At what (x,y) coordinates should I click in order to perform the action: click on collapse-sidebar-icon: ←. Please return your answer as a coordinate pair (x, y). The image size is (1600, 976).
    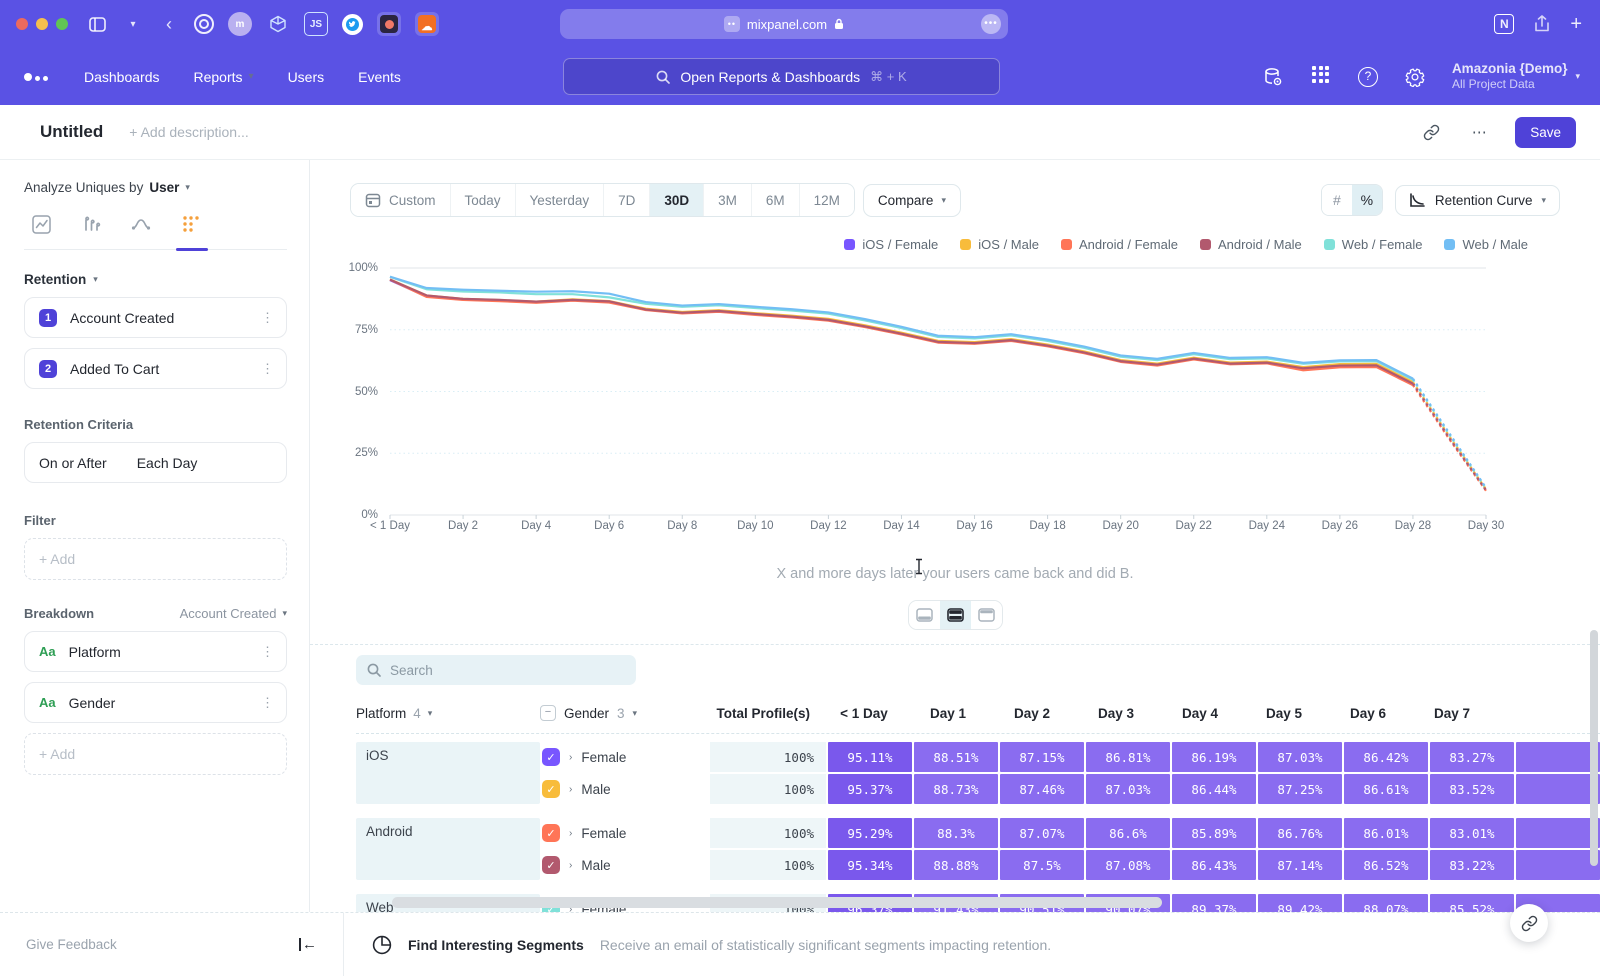
    Looking at the image, I should click on (308, 944).